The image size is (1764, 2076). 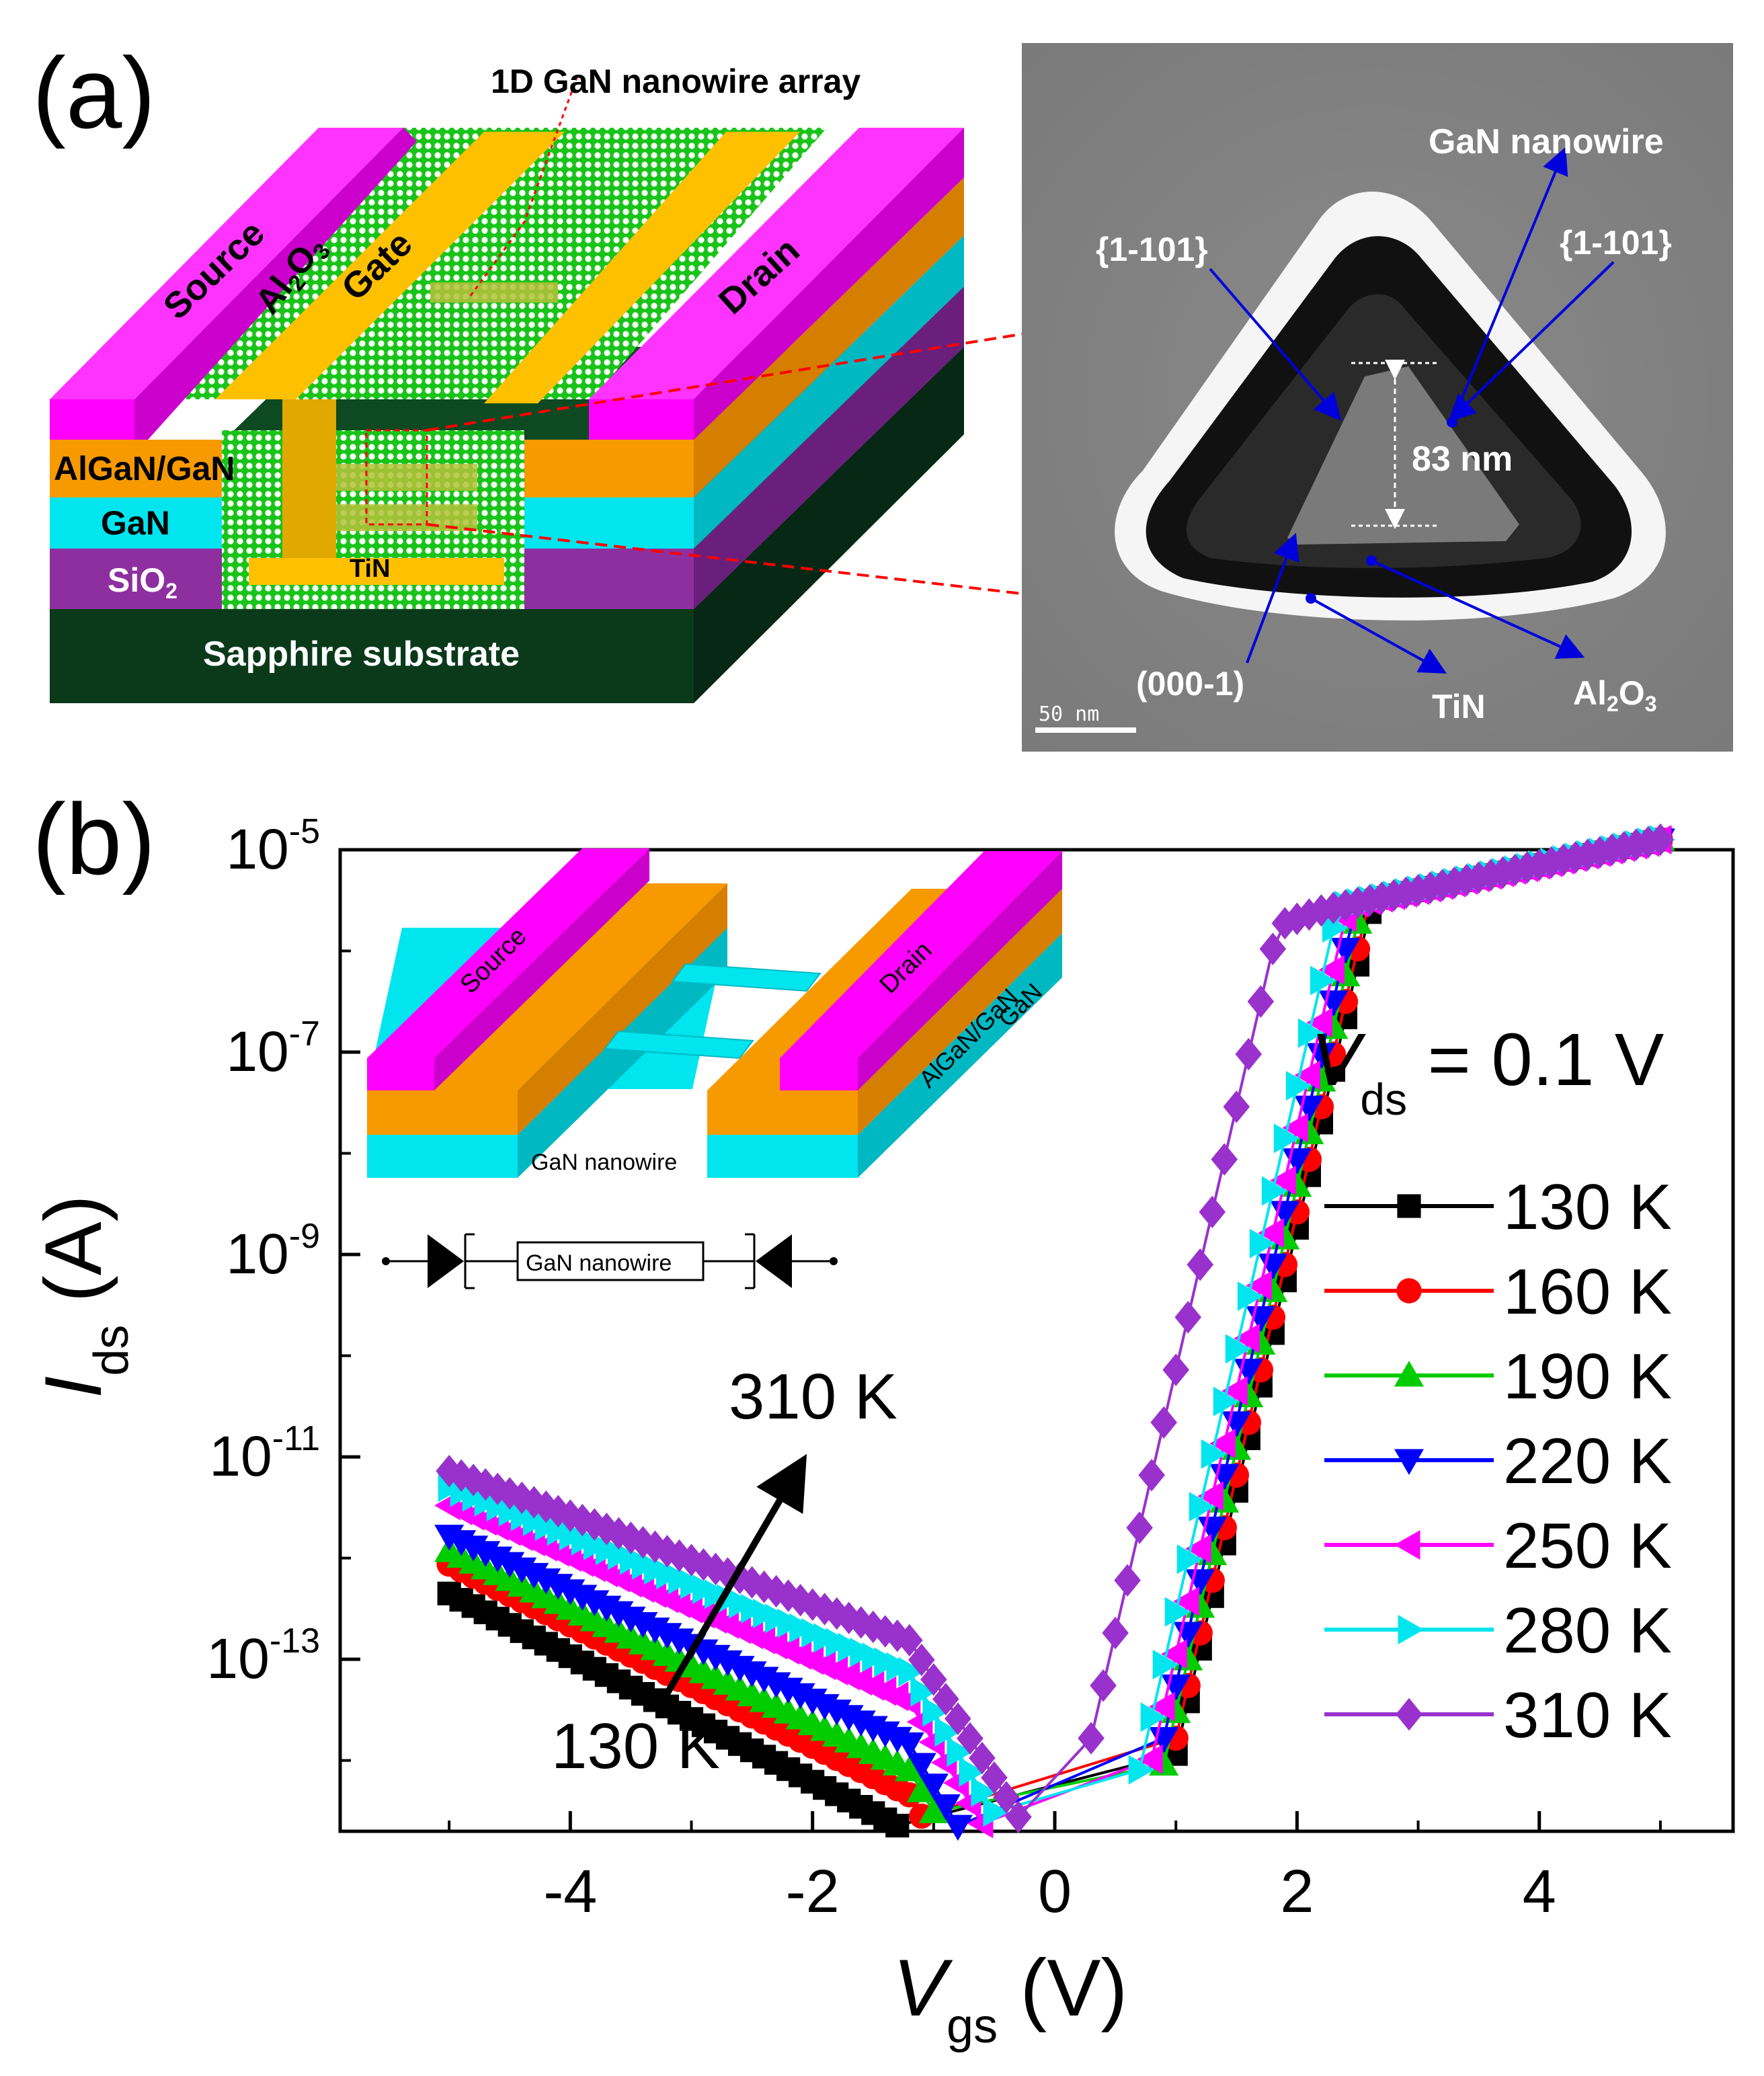 I want to click on legend-label: 190 K, so click(x=1587, y=1376).